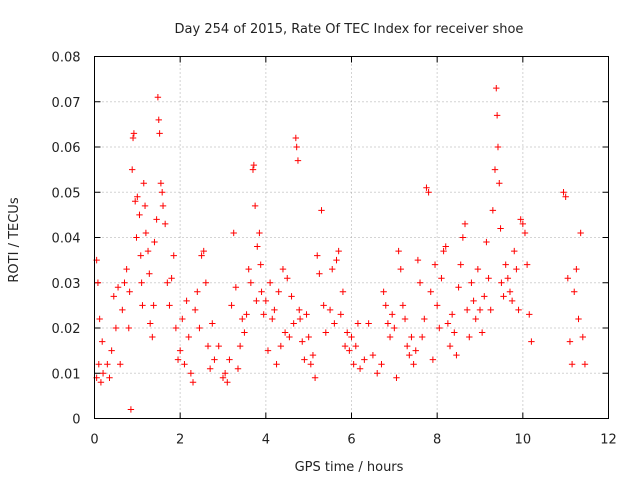 This screenshot has width=640, height=480. I want to click on y-tick-label: 0.05, so click(66, 193).